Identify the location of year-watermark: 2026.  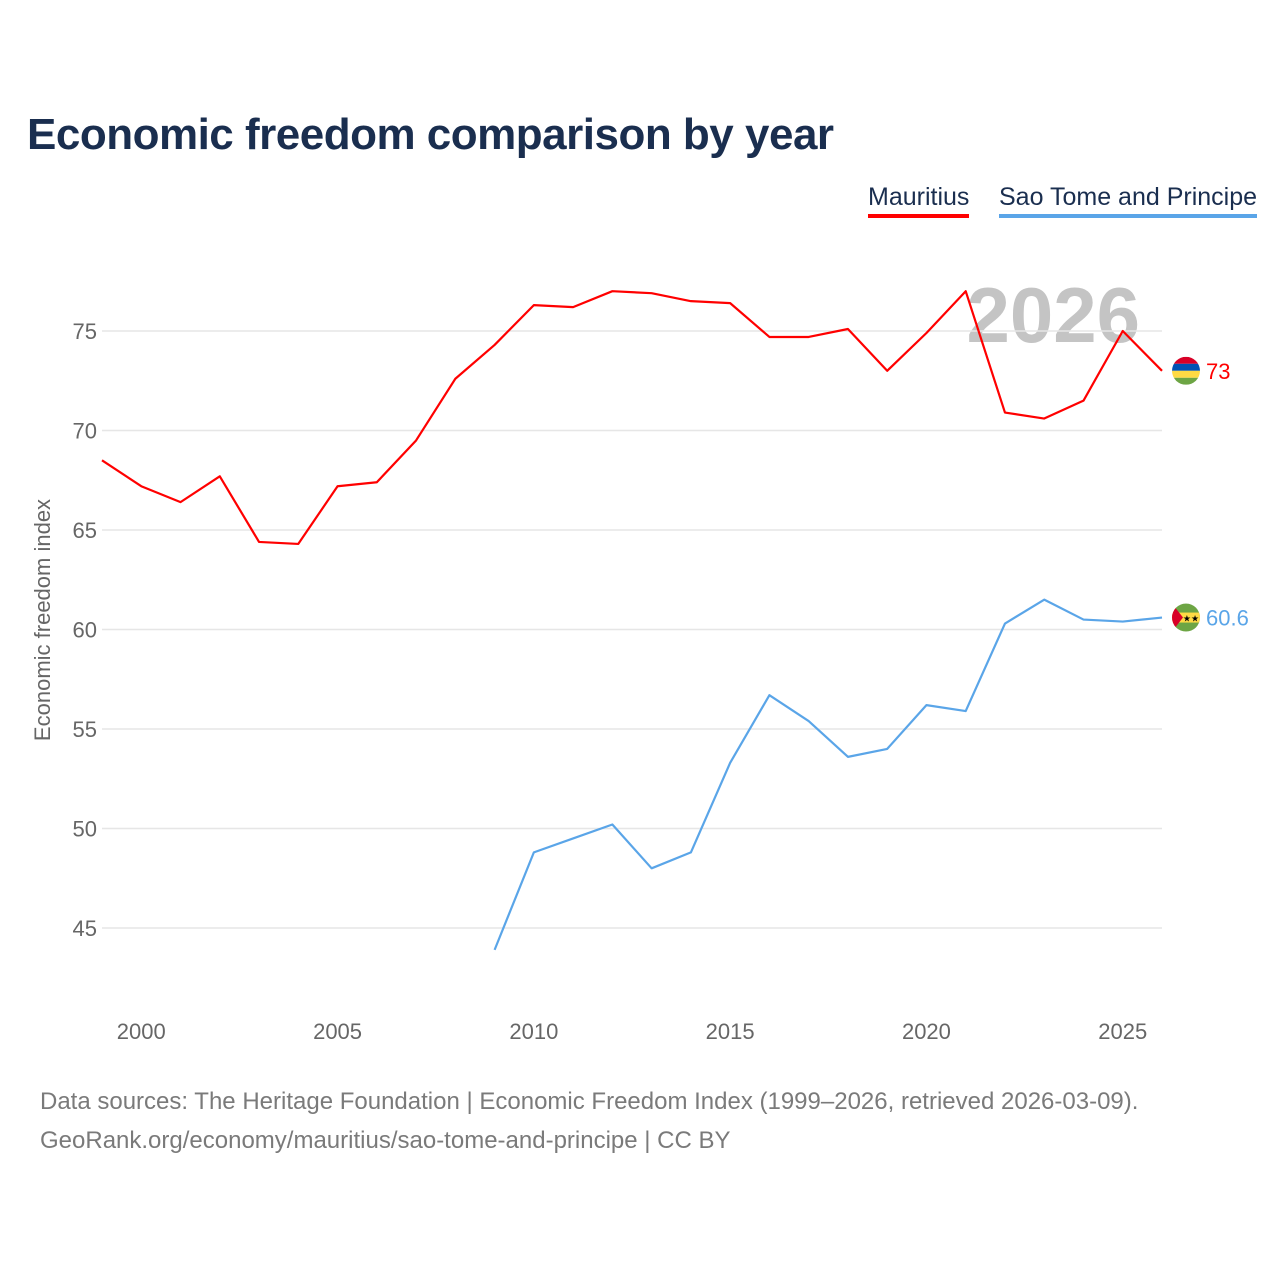
(1053, 315).